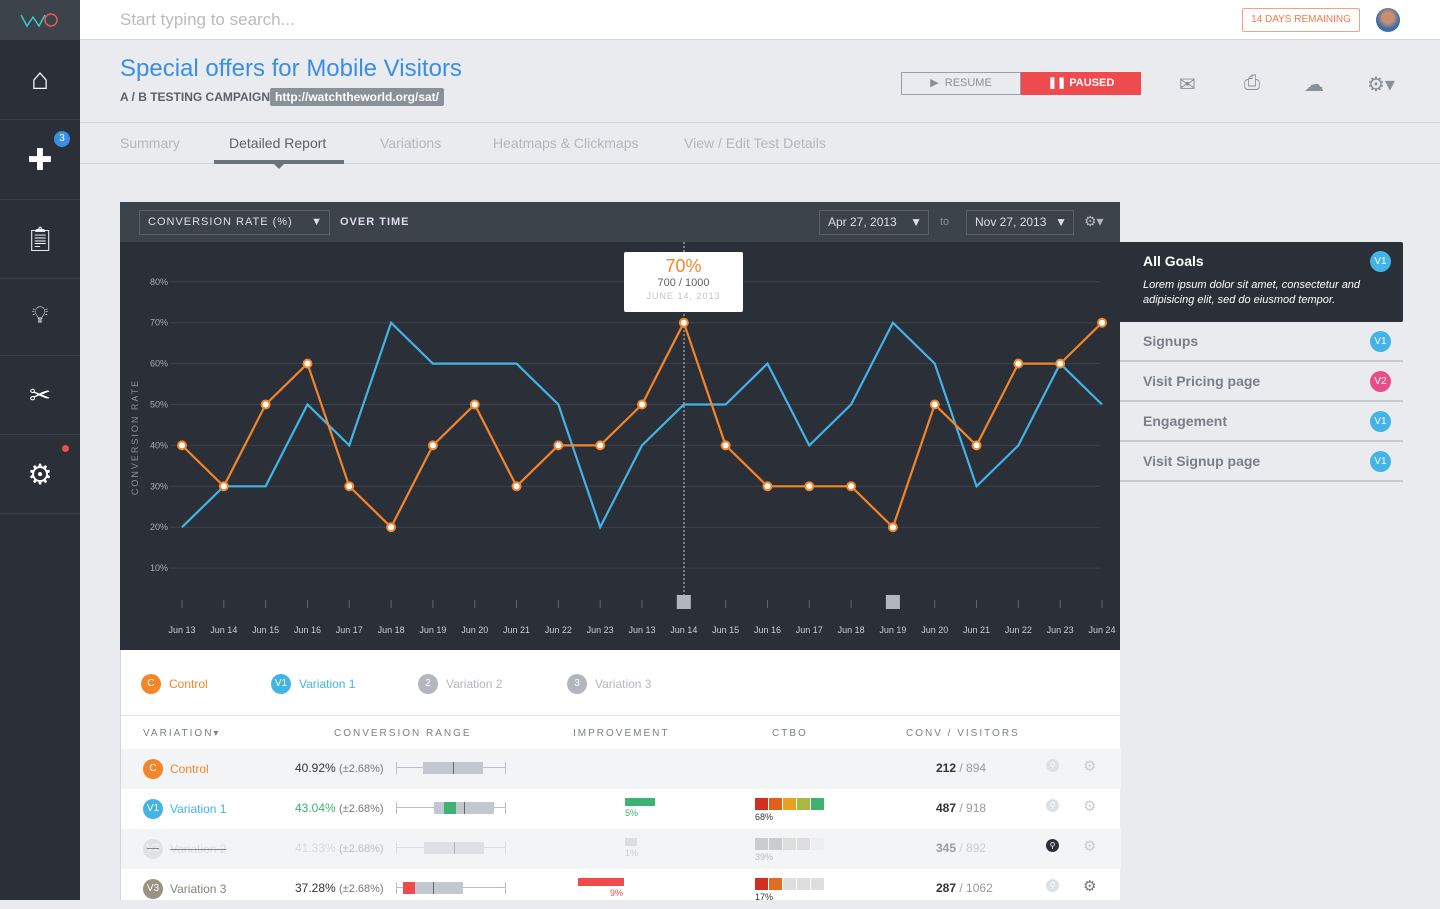 The image size is (1440, 909). Describe the element at coordinates (315, 848) in the screenshot. I see `rate: 41.33%` at that location.